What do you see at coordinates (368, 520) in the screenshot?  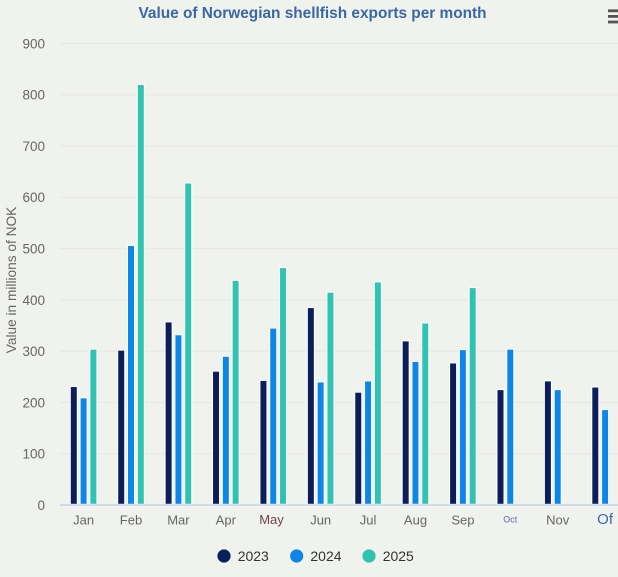 I see `svg-text: Jul` at bounding box center [368, 520].